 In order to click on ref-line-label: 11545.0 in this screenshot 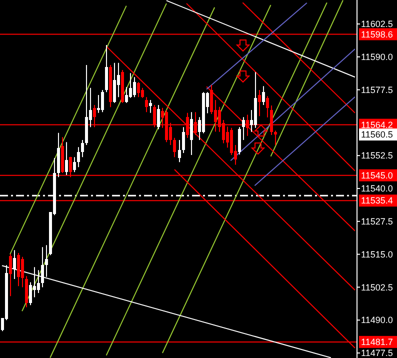, I will do `click(377, 175)`.